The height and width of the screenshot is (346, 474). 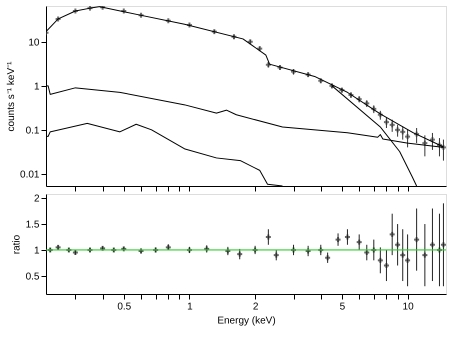 What do you see at coordinates (12, 96) in the screenshot?
I see `y-axis-title: counts s⁻¹ keV⁻¹` at bounding box center [12, 96].